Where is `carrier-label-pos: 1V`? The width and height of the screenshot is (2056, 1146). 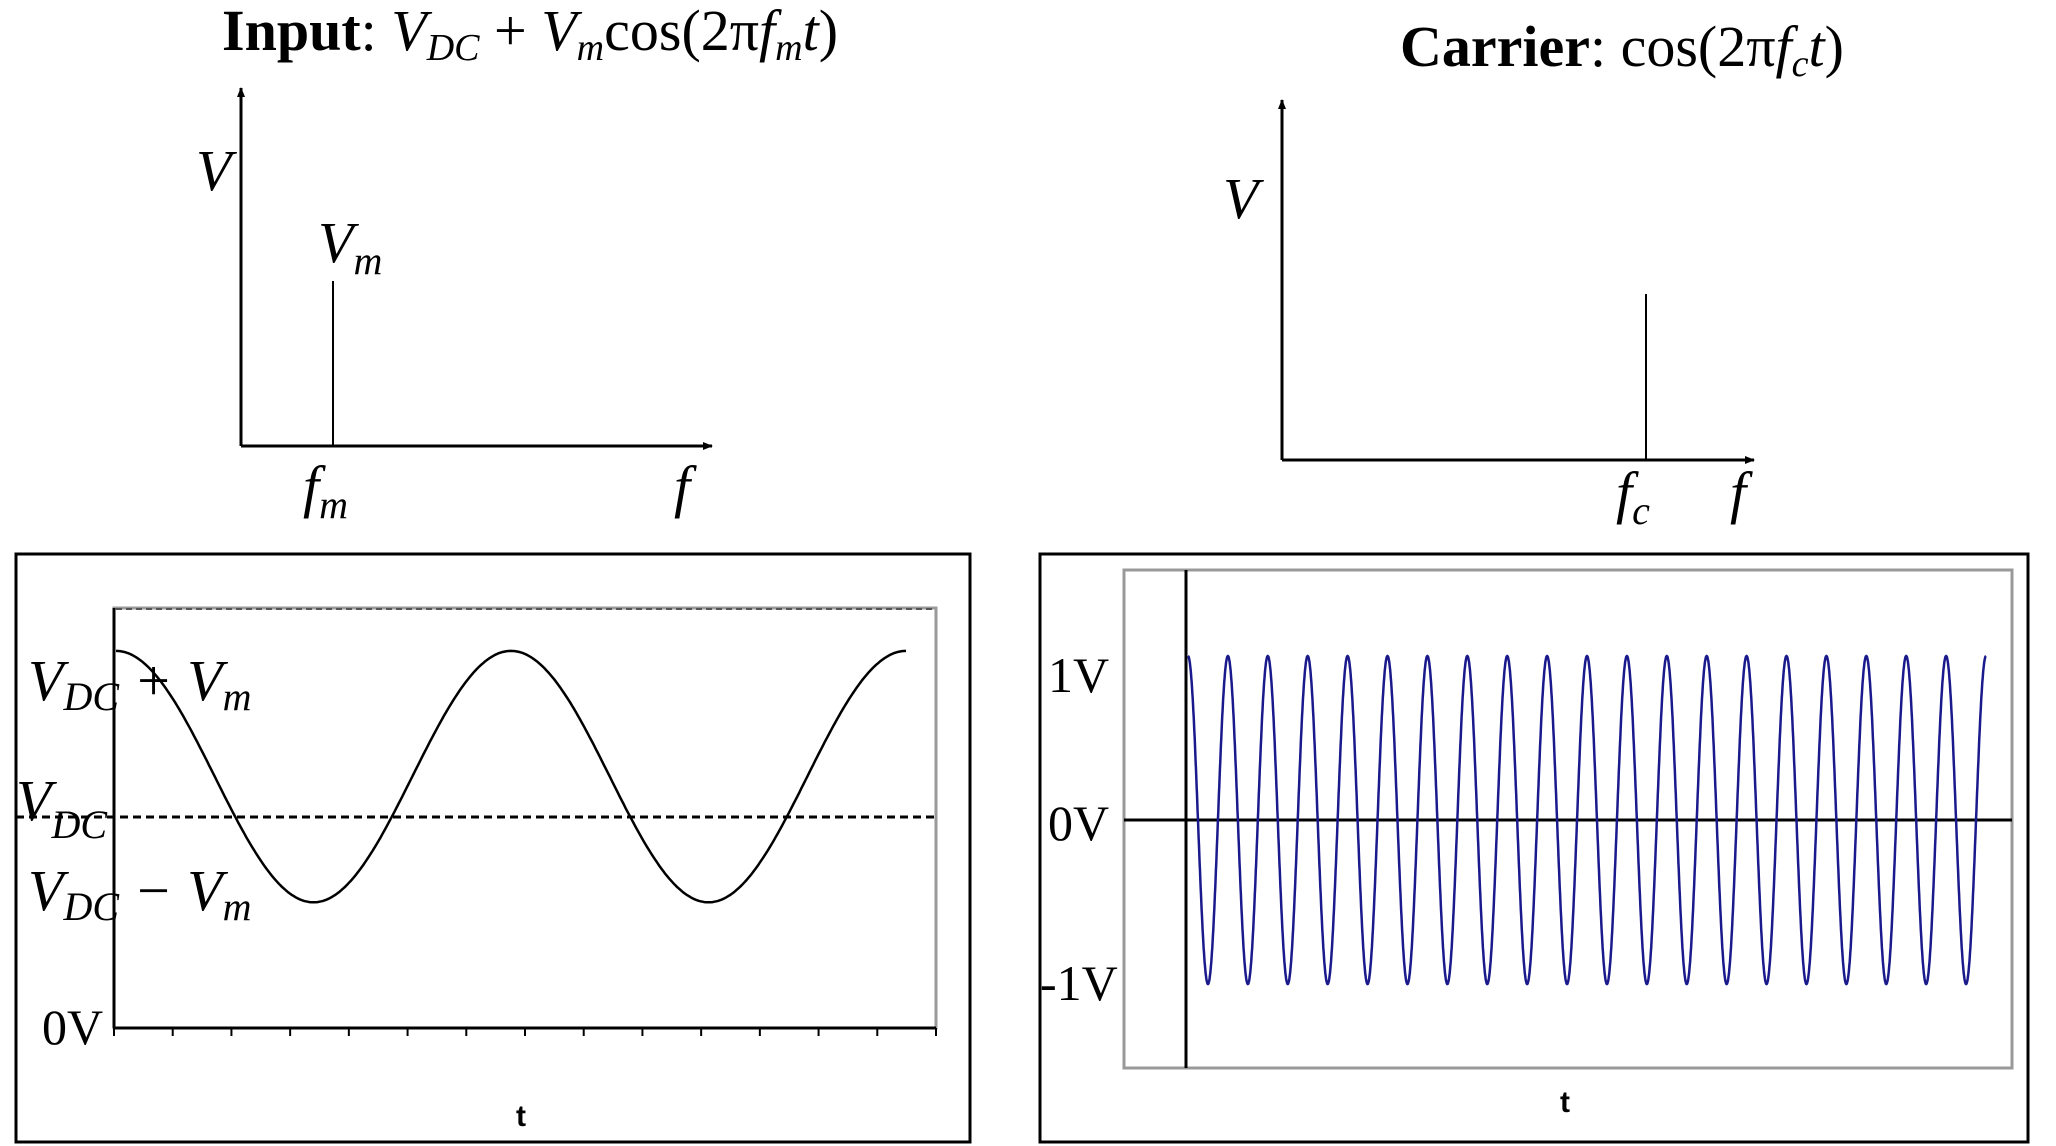 carrier-label-pos: 1V is located at coordinates (1078, 675).